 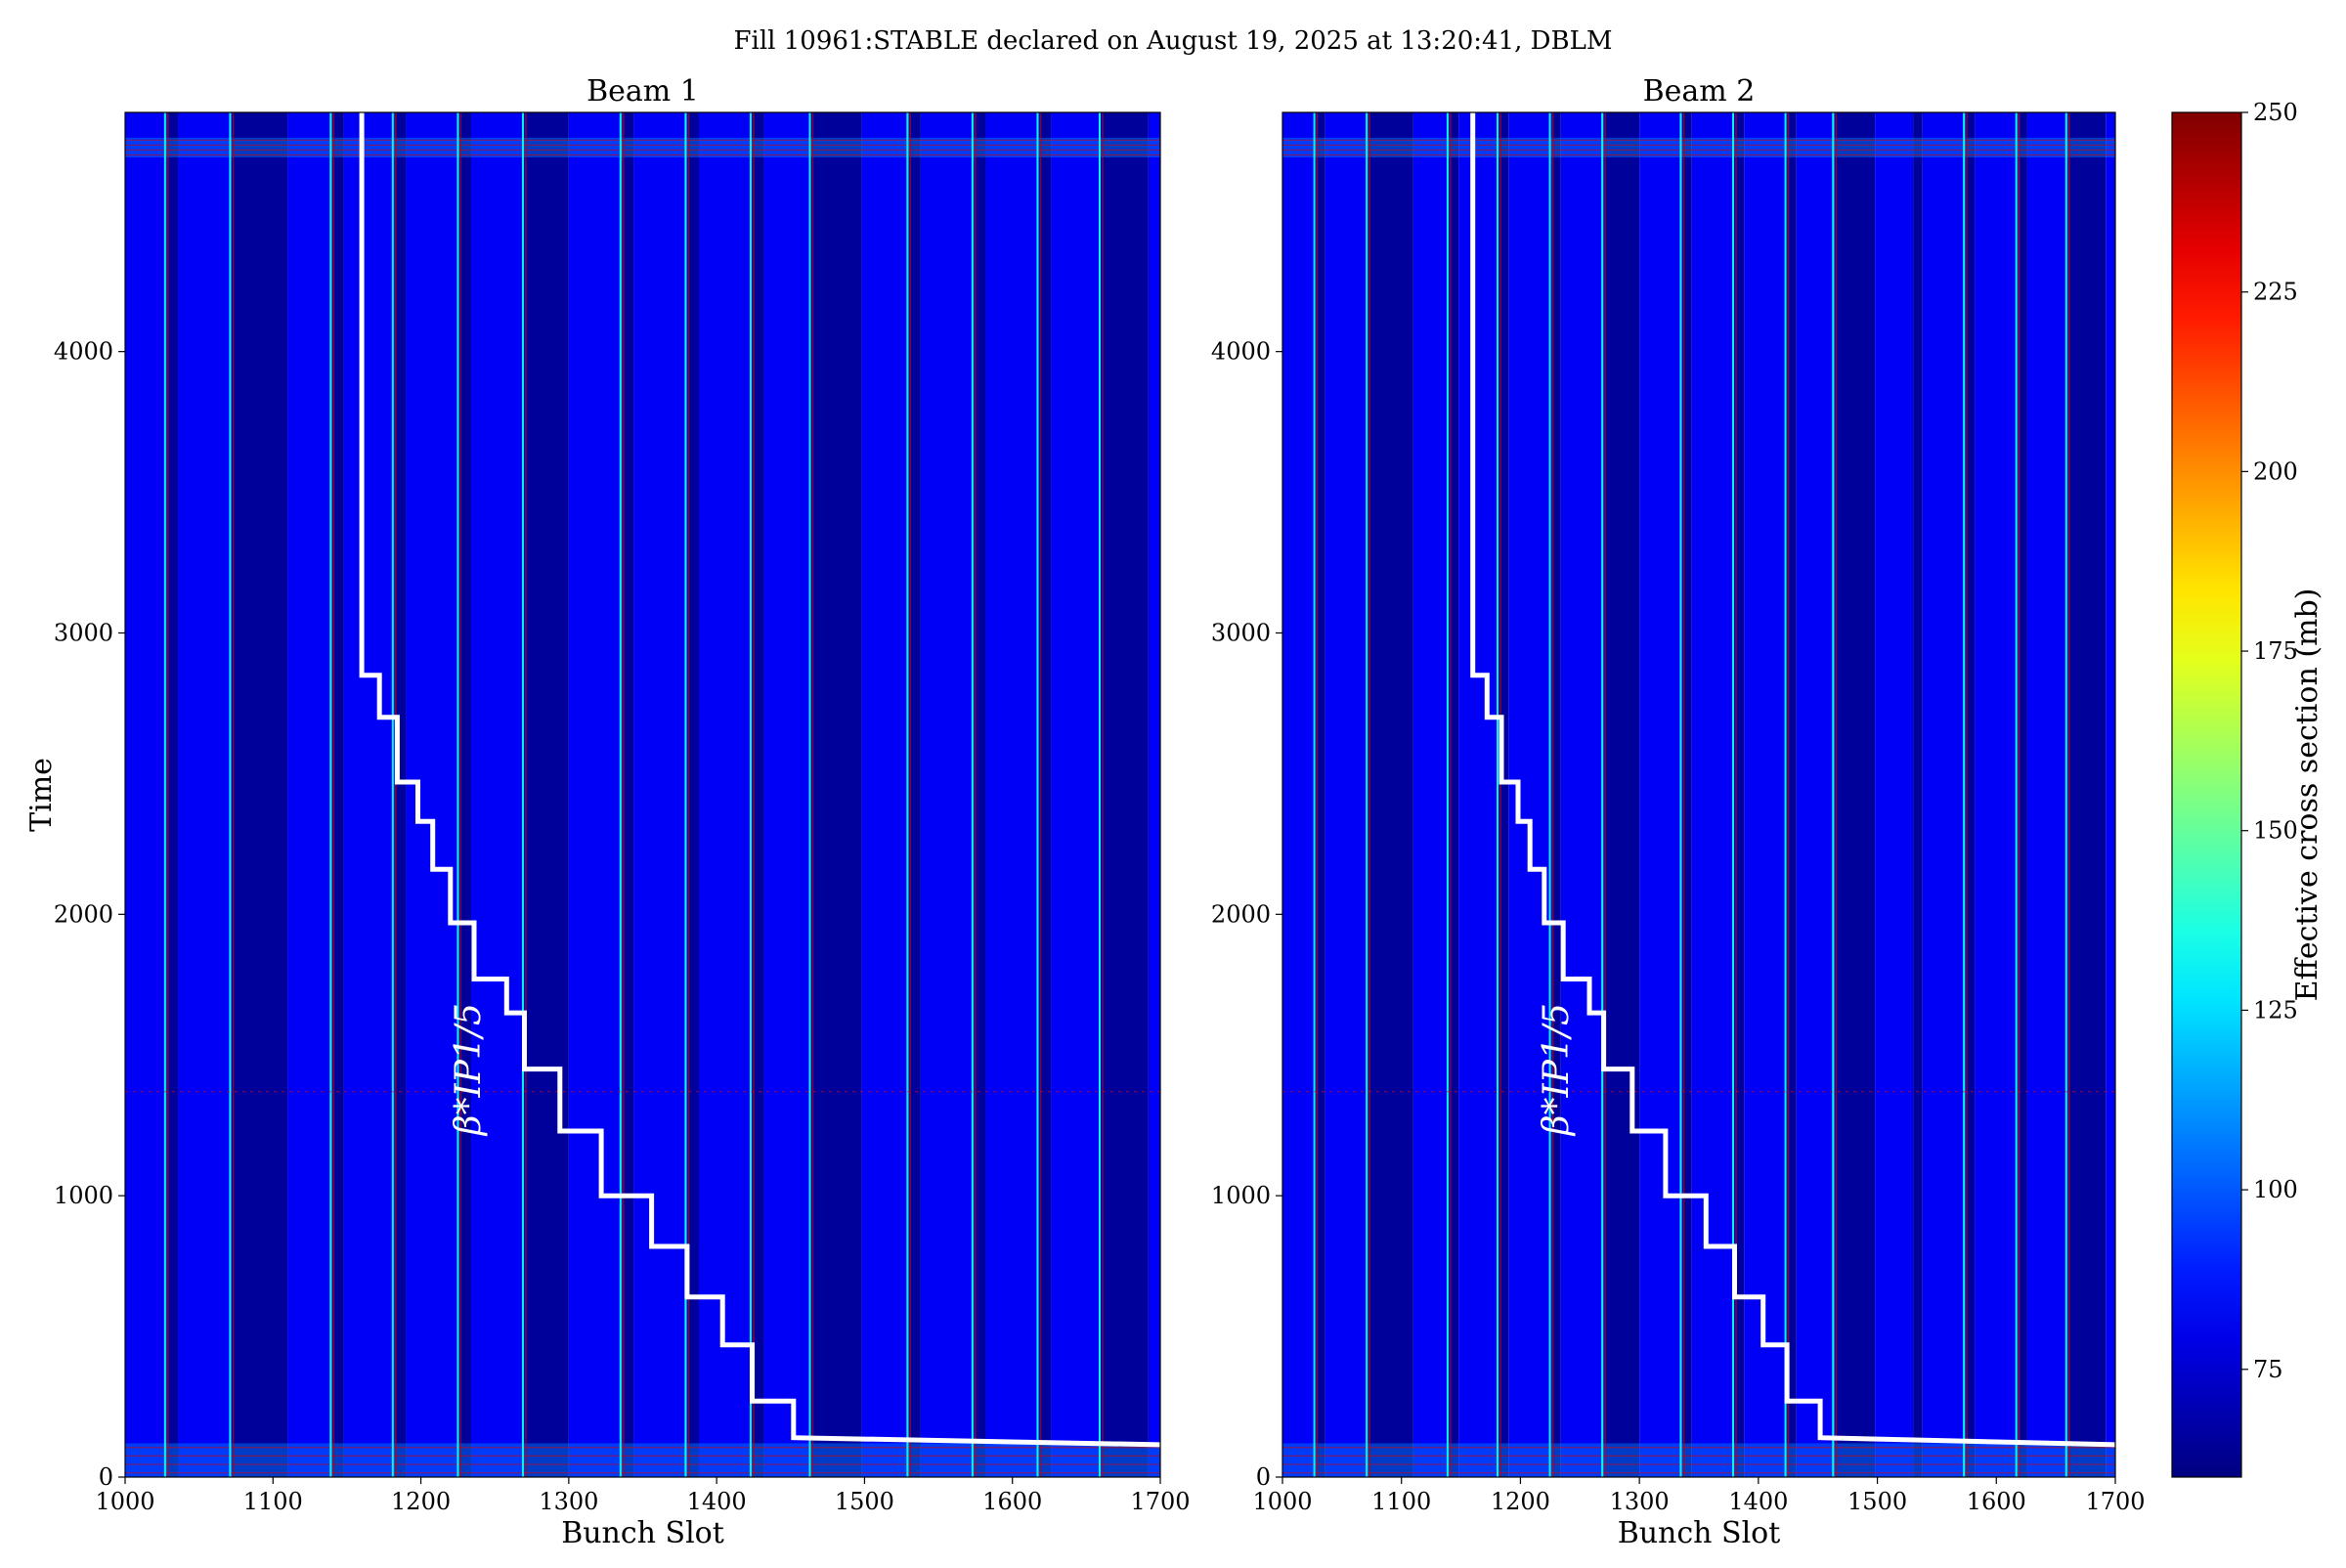 I want to click on colorbar-tick-label: 100, so click(x=2275, y=1190).